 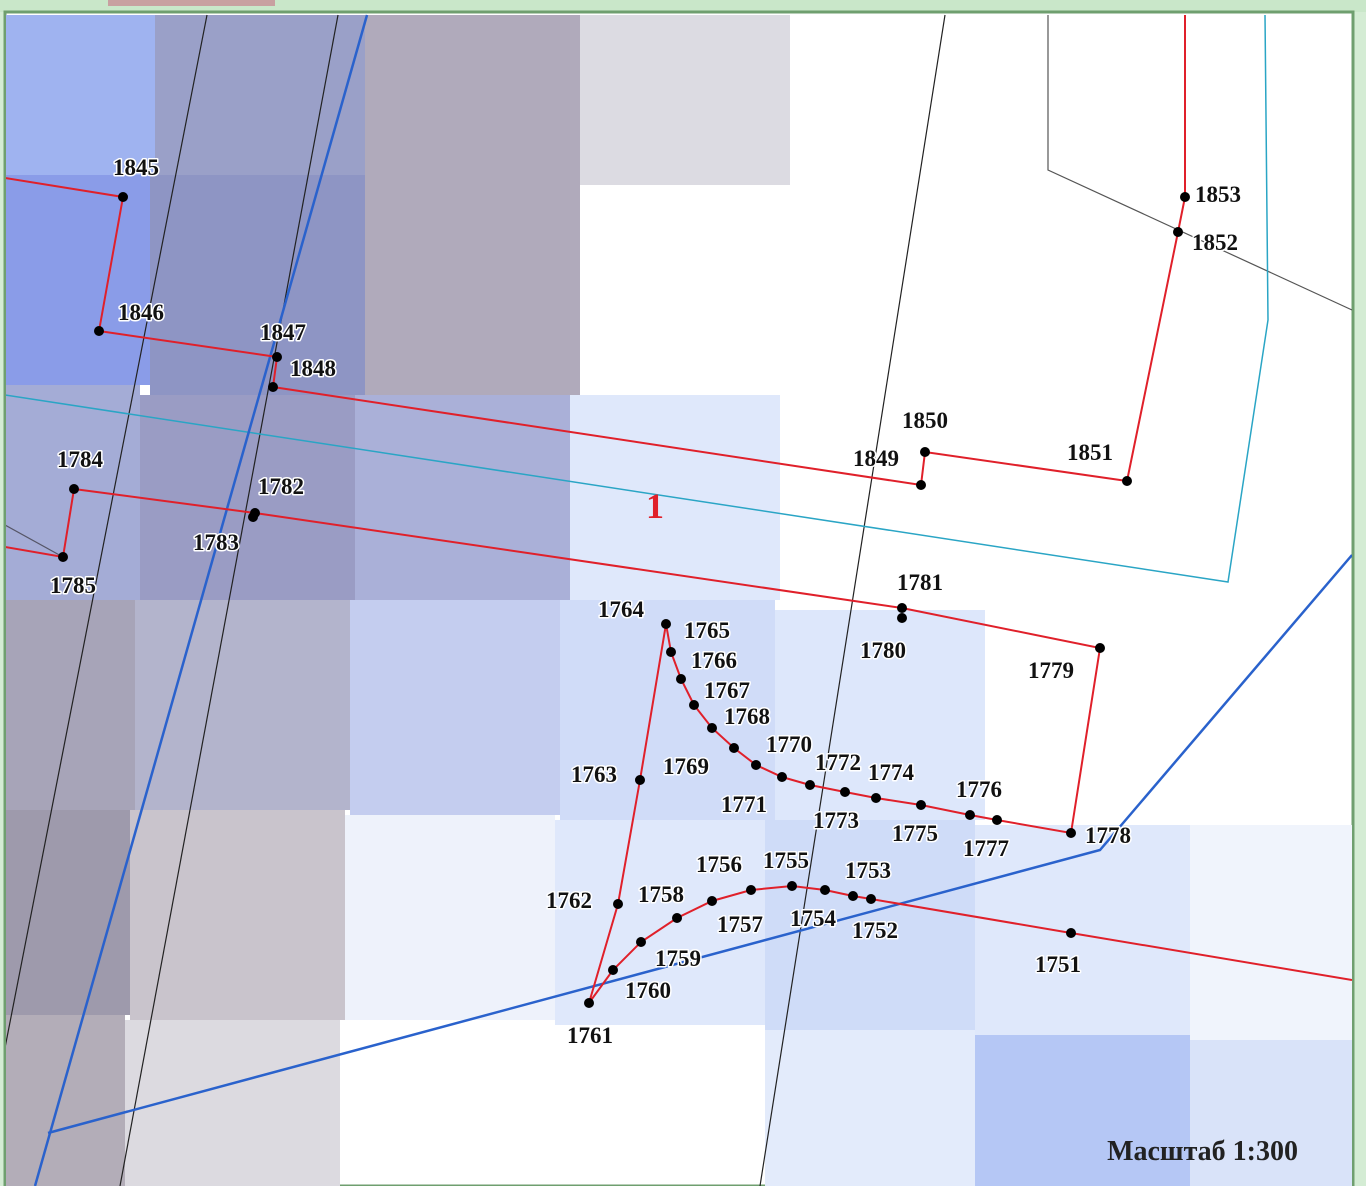 What do you see at coordinates (707, 630) in the screenshot?
I see `point-label: 1765` at bounding box center [707, 630].